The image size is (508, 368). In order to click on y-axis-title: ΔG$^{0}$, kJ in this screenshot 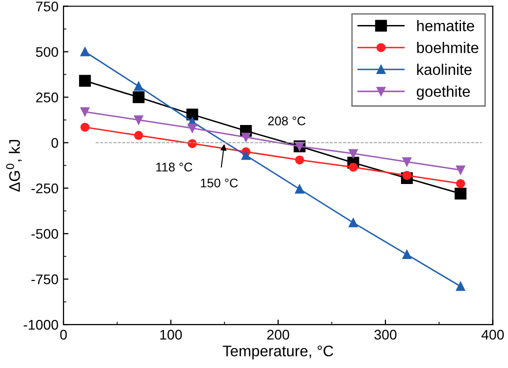, I will do `click(14, 166)`.